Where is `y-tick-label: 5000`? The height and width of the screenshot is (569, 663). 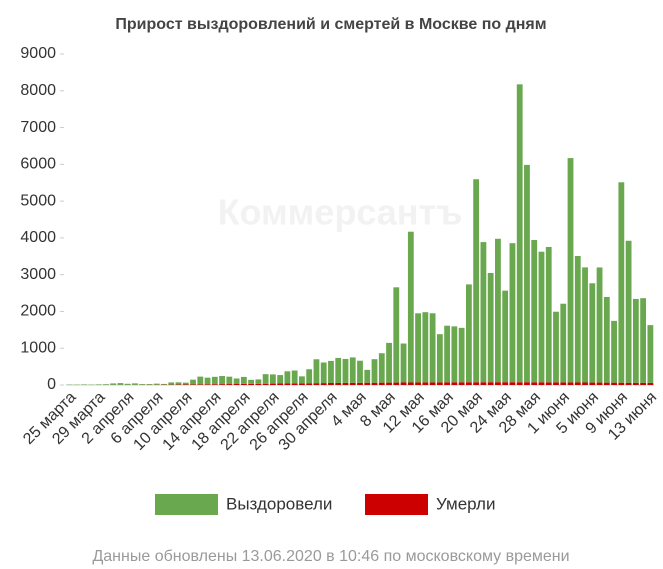
y-tick-label: 5000 is located at coordinates (38, 200).